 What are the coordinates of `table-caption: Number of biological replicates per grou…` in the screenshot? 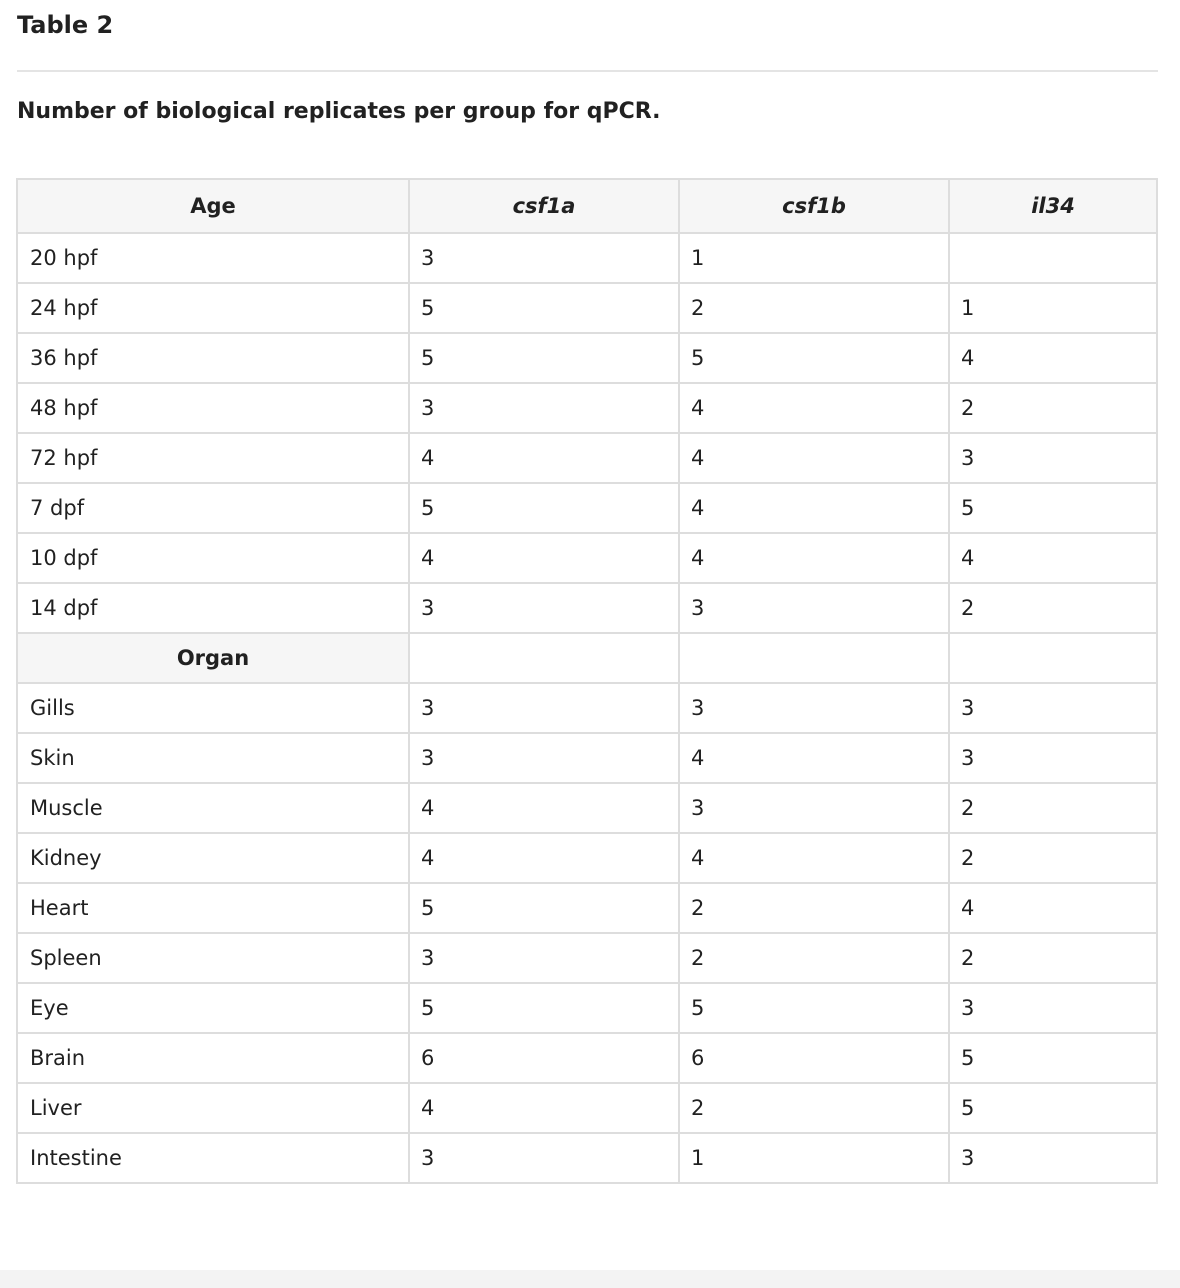 It's located at (339, 111).